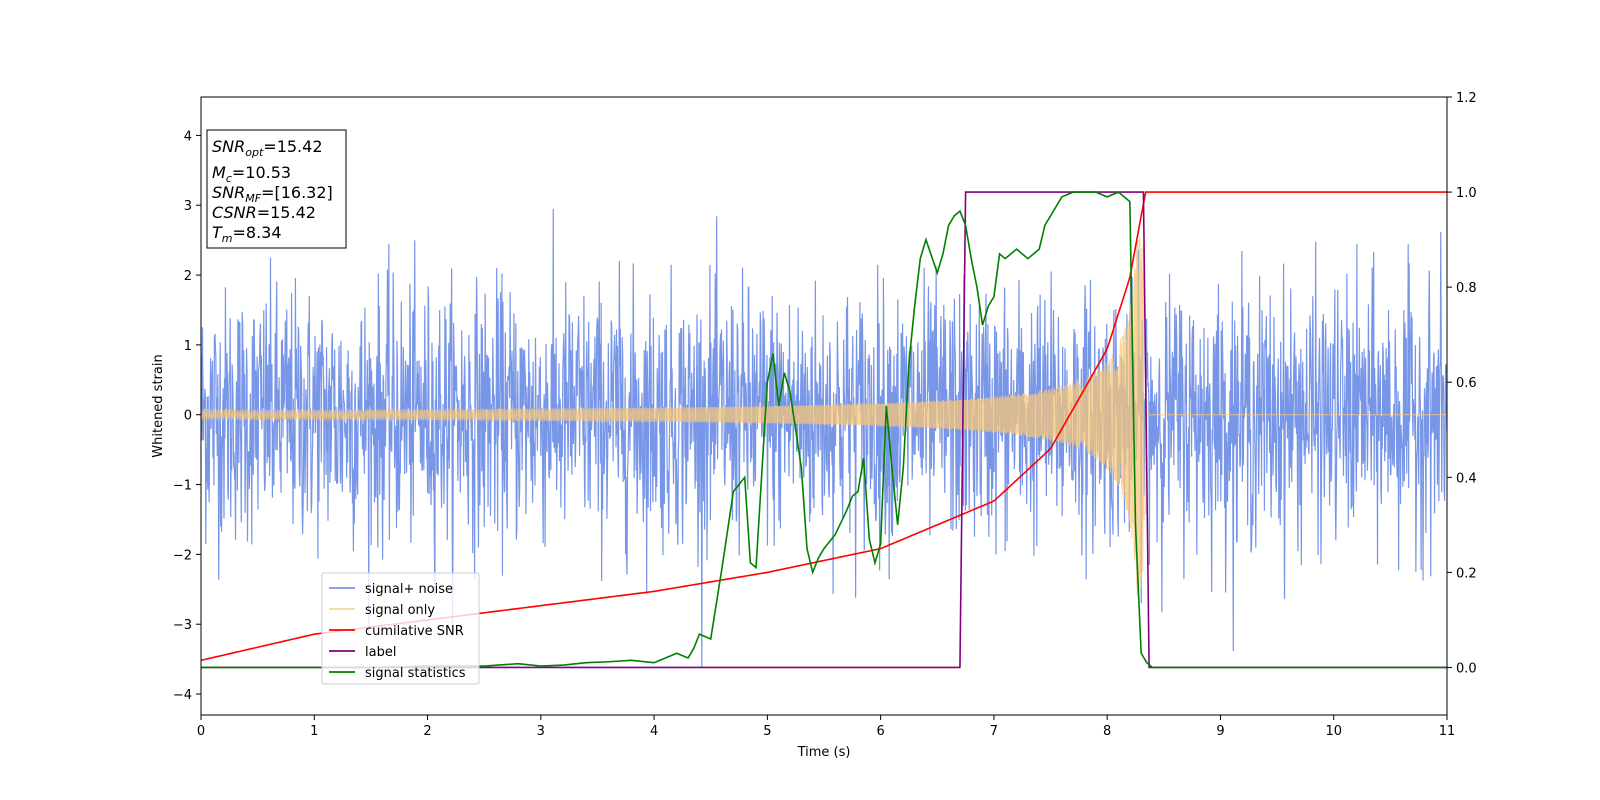 The image size is (1600, 800). I want to click on x-tick-label: 3, so click(541, 731).